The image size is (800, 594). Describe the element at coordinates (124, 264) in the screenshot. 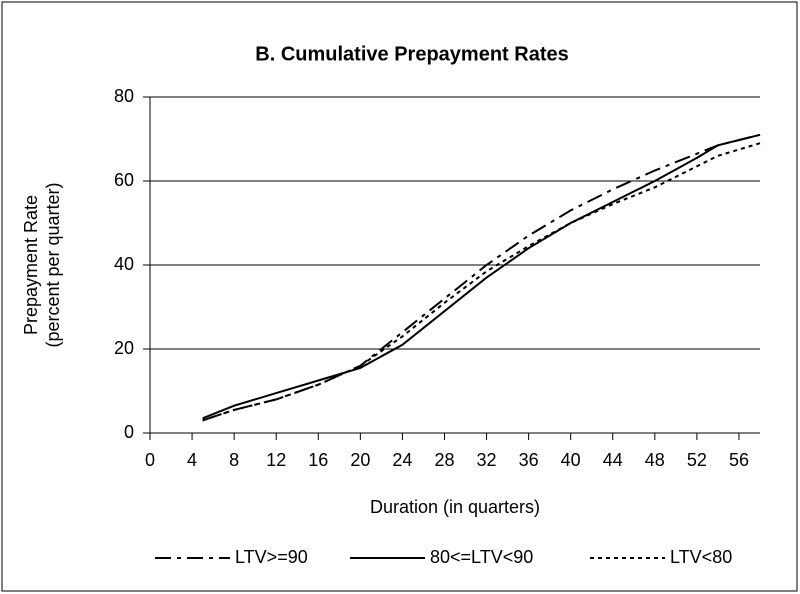

I see `y-tick-label: 40` at that location.